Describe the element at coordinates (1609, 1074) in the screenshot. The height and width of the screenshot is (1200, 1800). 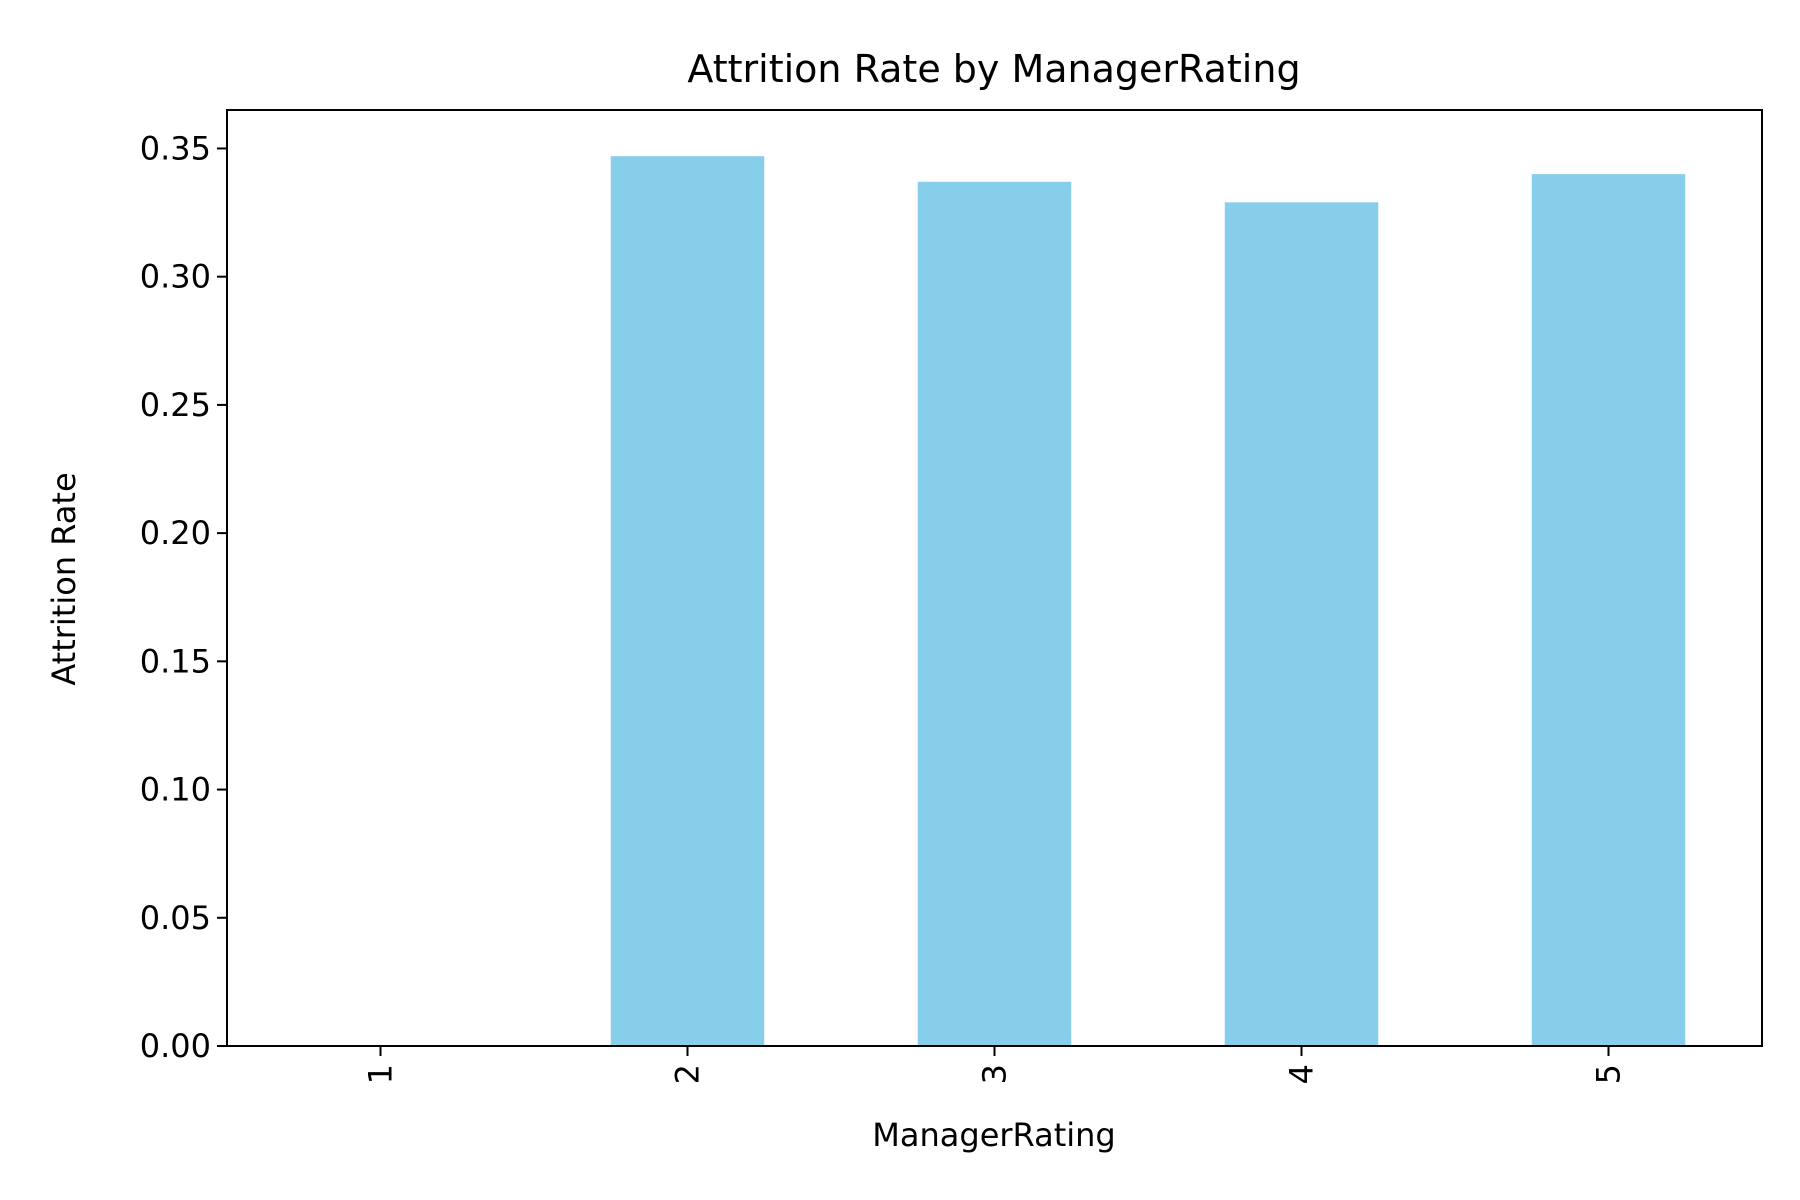
I see `x-tick-label-5: 5` at that location.